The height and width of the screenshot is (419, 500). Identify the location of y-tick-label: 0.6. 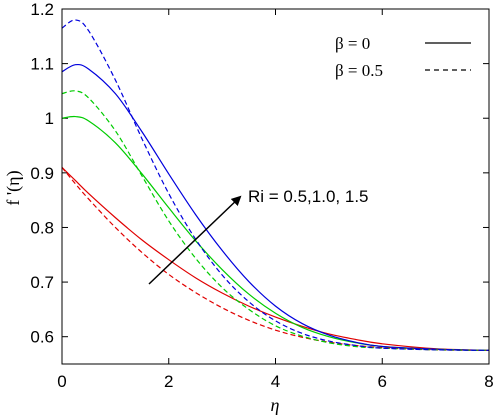
(42, 337).